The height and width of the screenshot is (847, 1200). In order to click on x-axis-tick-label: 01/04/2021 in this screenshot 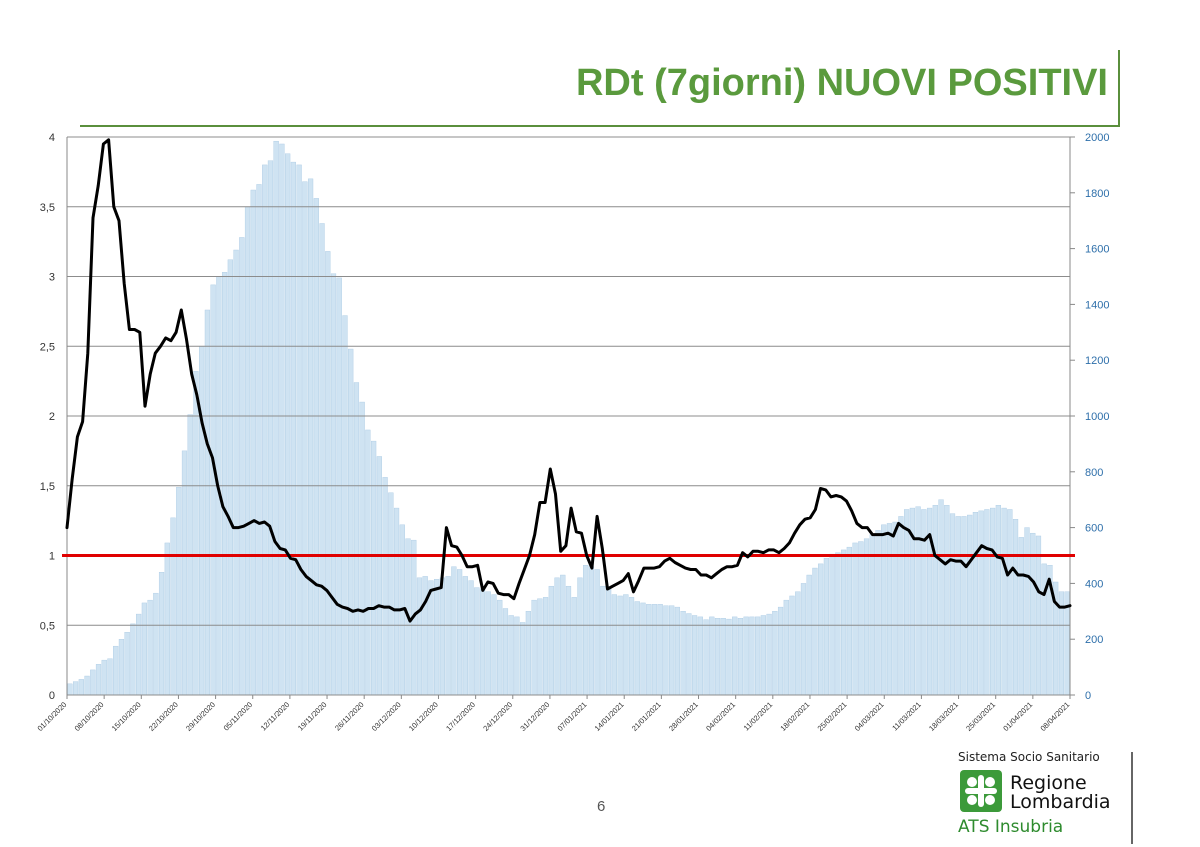, I will do `click(1017, 716)`.